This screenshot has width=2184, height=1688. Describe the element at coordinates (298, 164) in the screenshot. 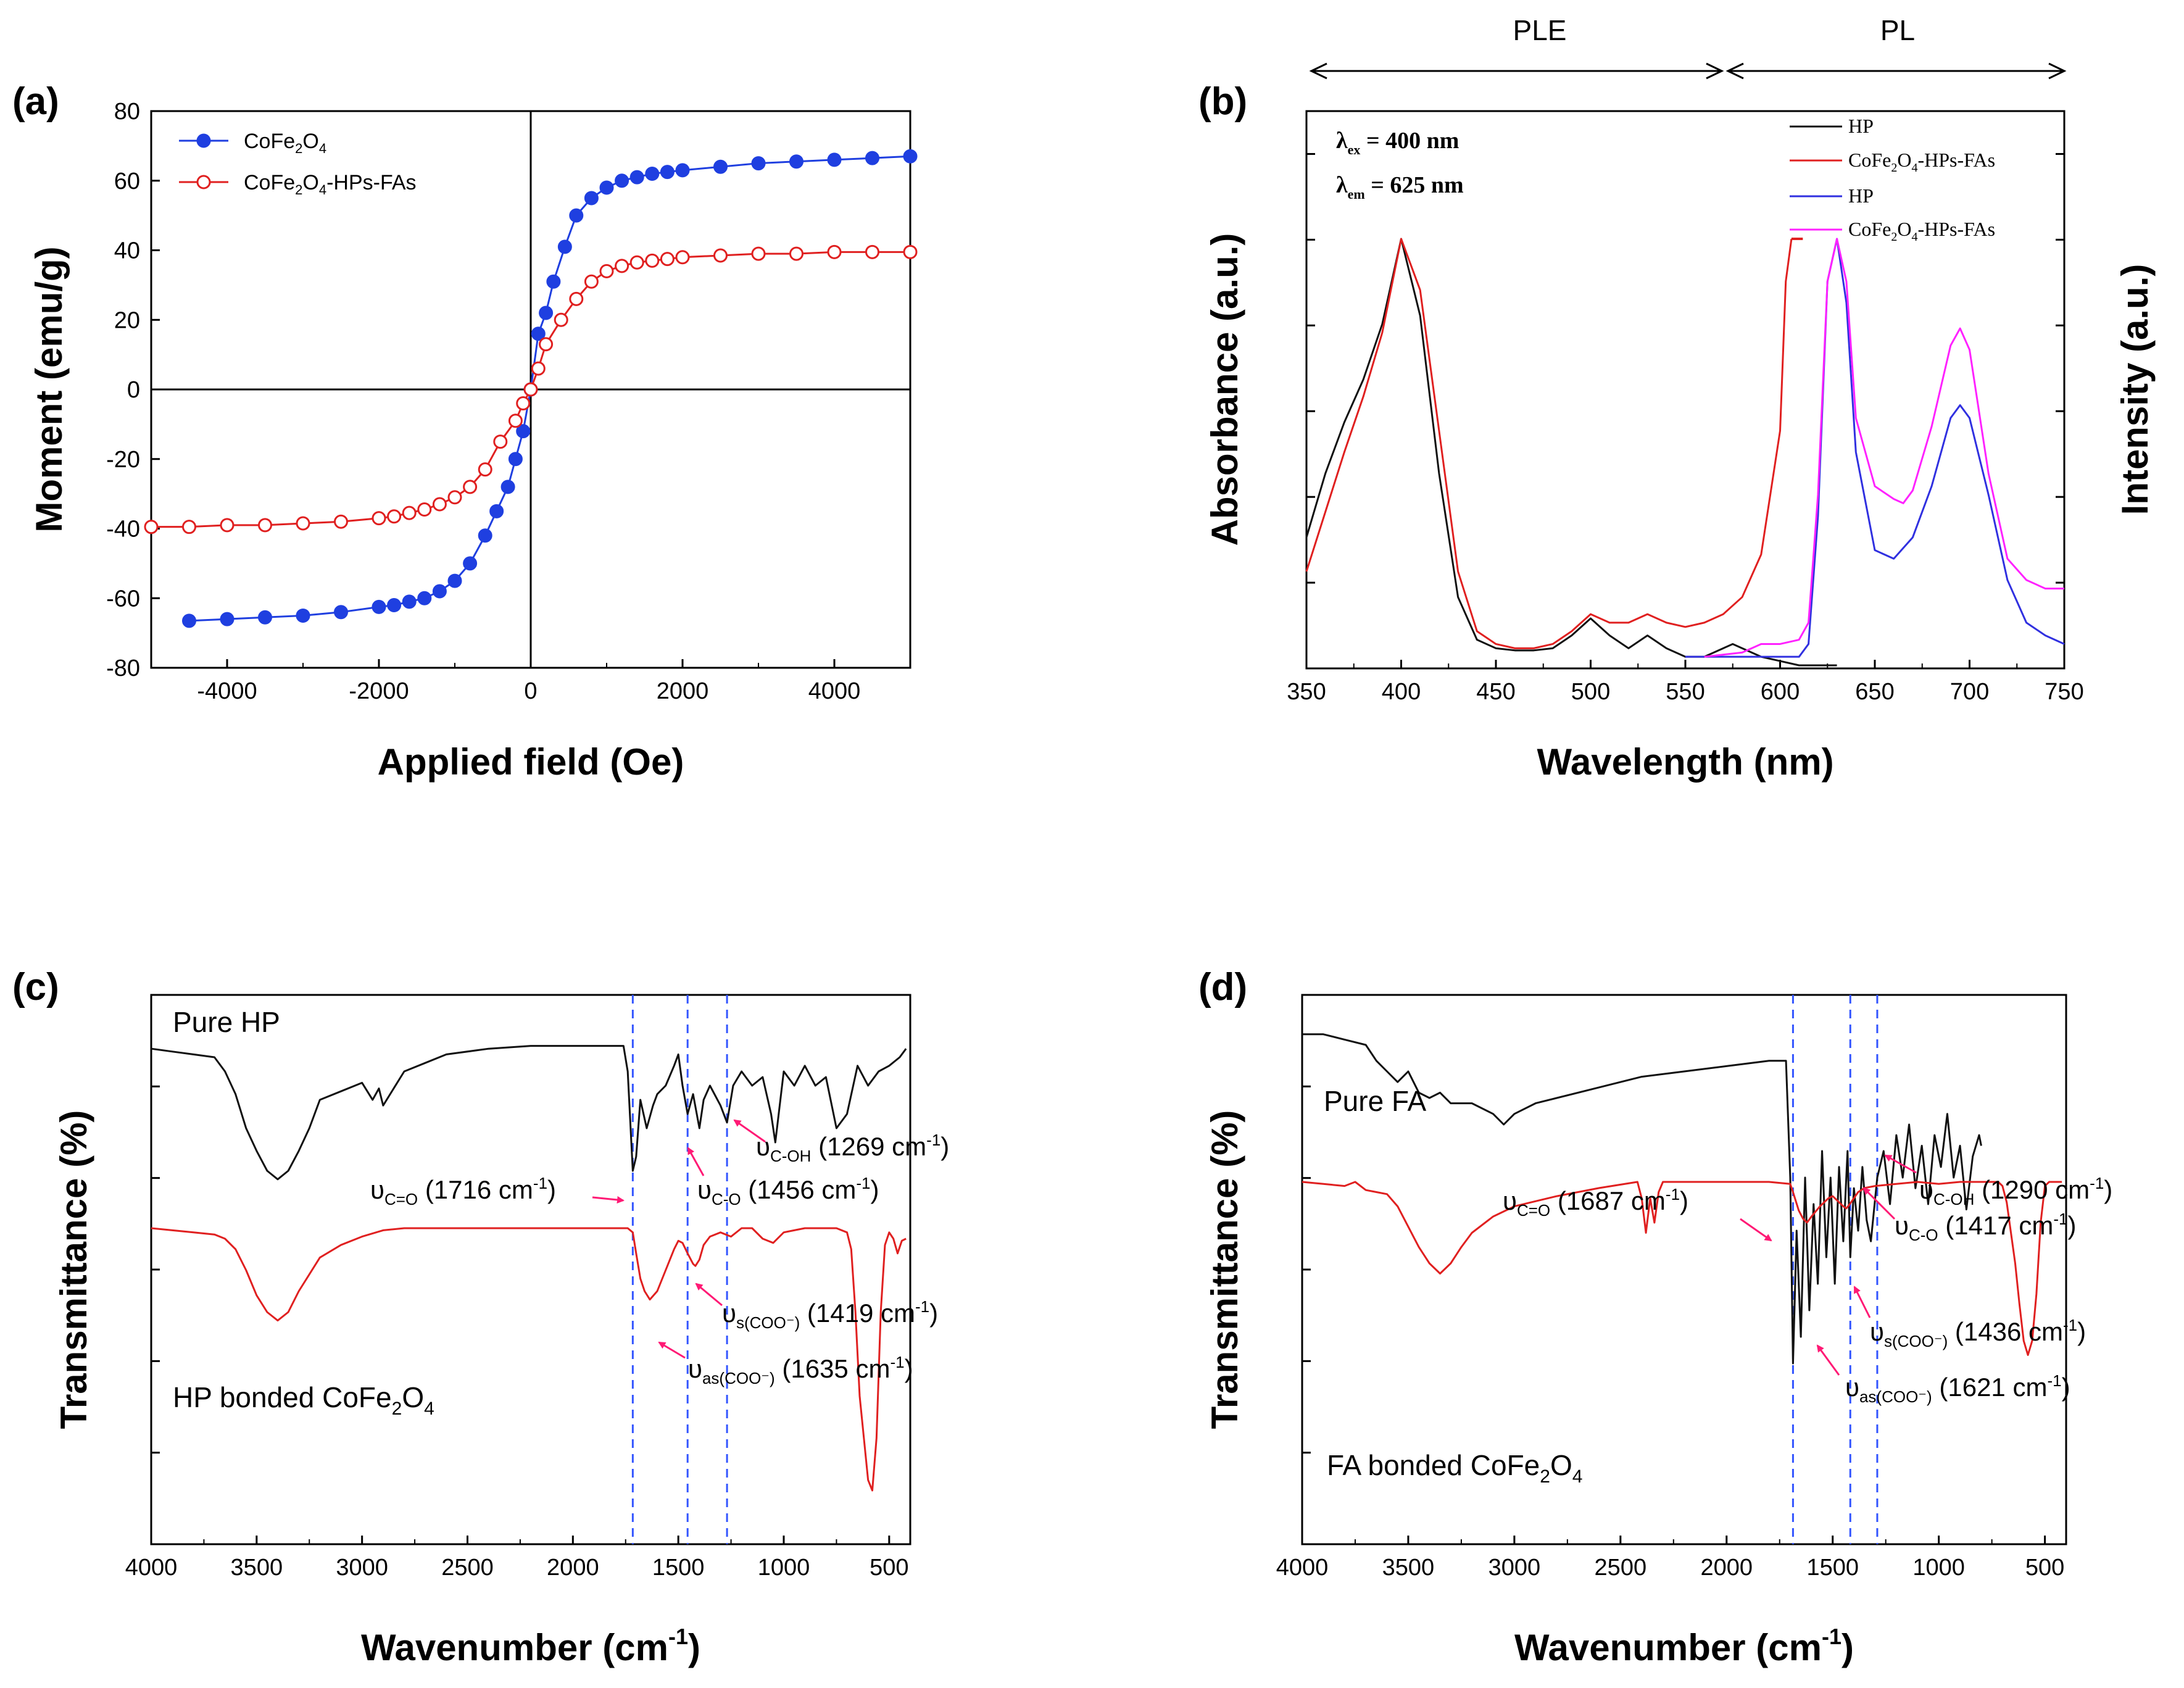

I see `panel-a-legend: CoFe2O4 CoFe2O4-HPs-FAs` at that location.